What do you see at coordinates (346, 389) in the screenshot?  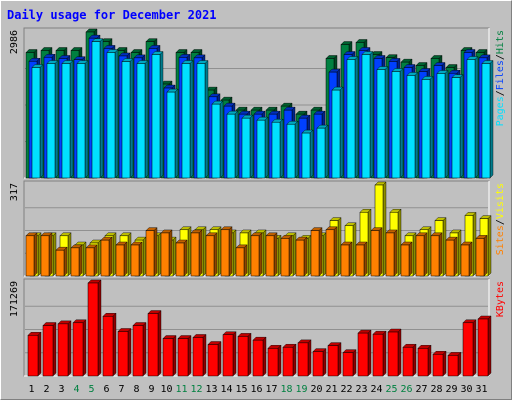 I see `x-tick-label: 22` at bounding box center [346, 389].